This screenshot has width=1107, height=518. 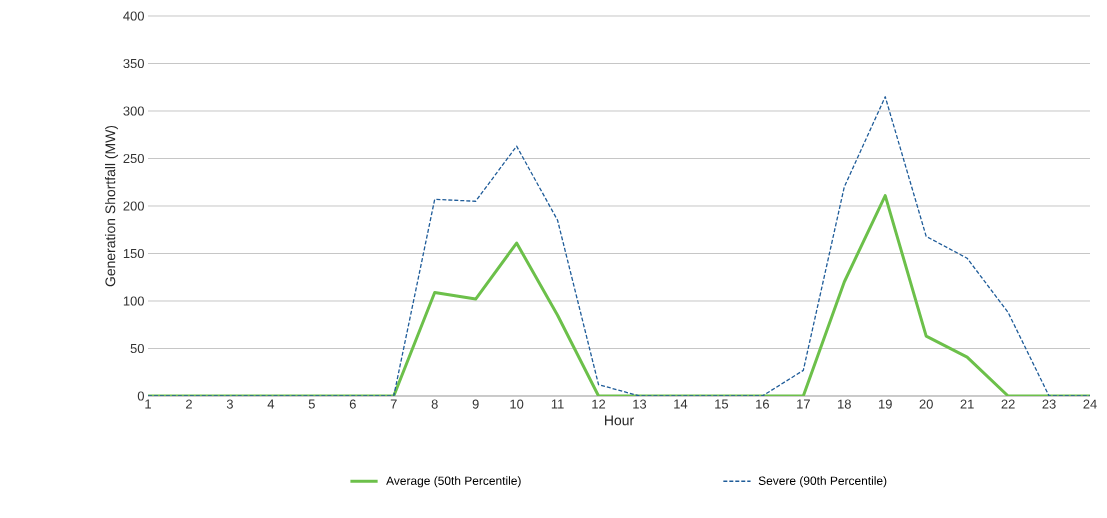 I want to click on legend-label: Average (50th Percentile), so click(x=453, y=482).